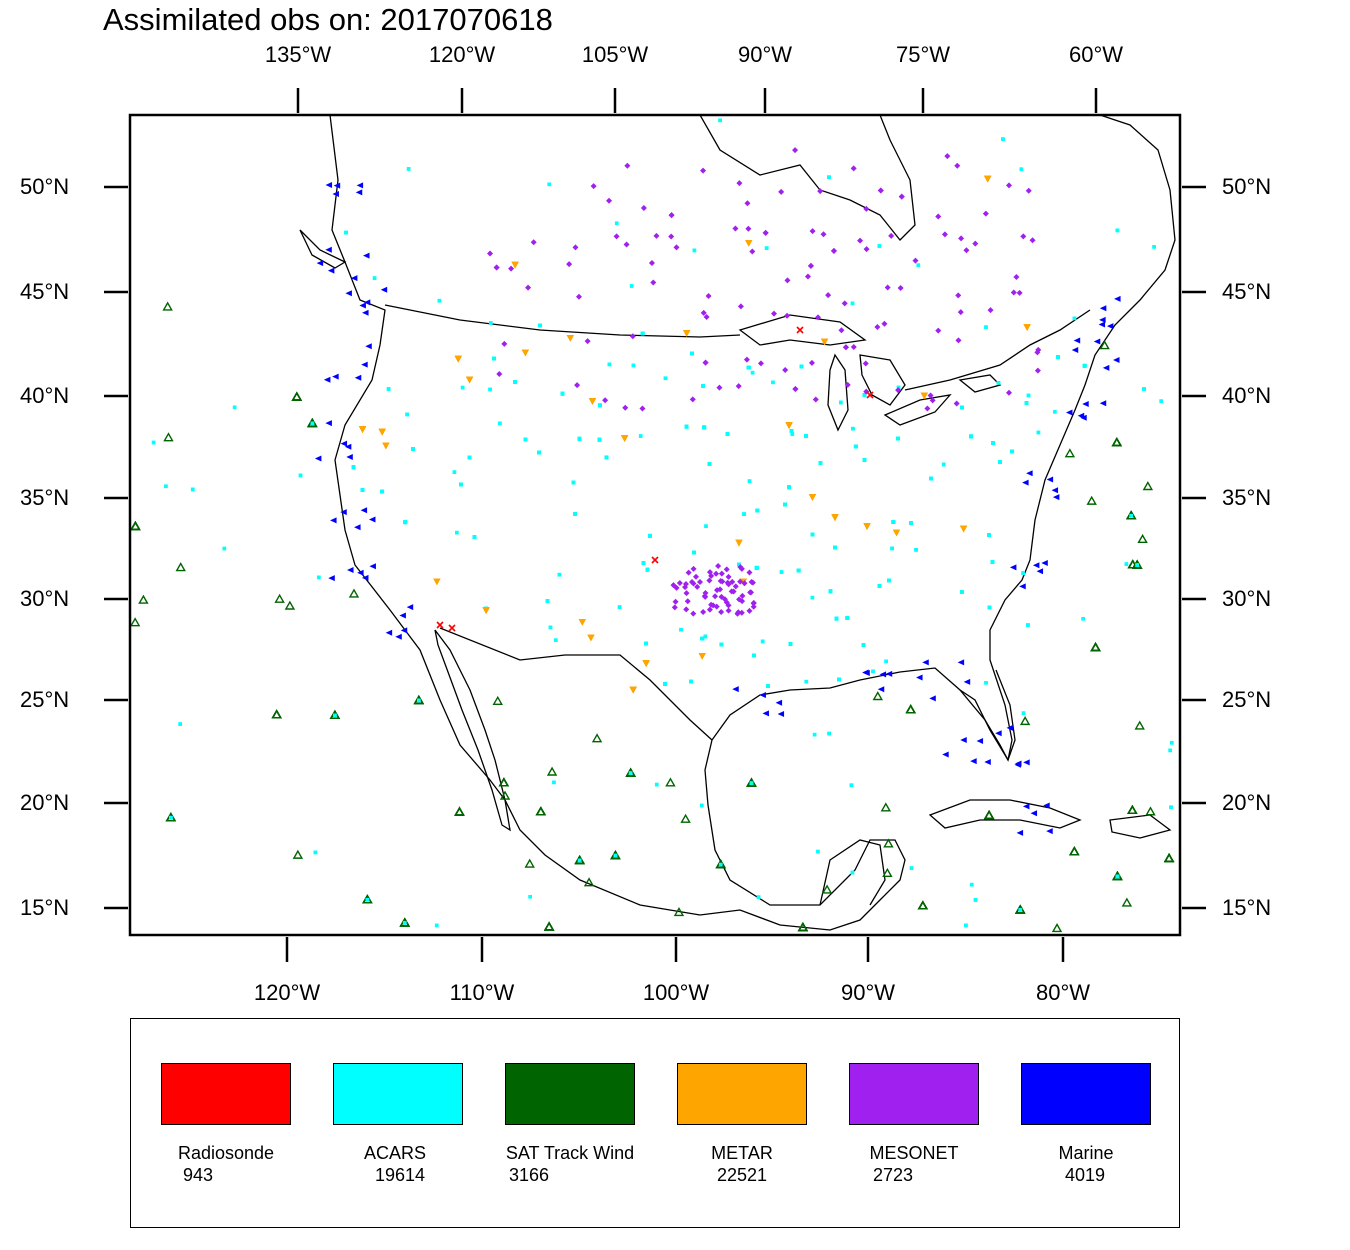  What do you see at coordinates (917, 410) in the screenshot?
I see `lake-erie` at bounding box center [917, 410].